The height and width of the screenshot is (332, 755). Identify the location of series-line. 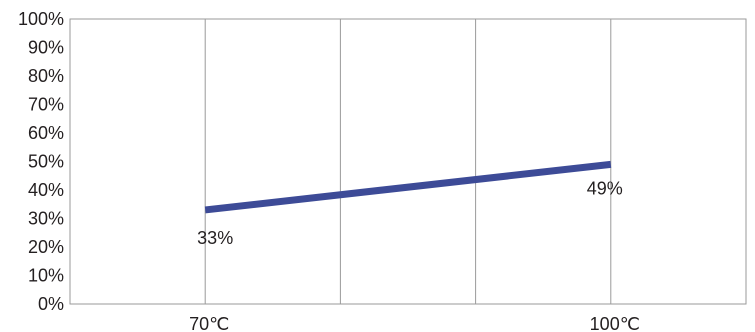
(408, 187).